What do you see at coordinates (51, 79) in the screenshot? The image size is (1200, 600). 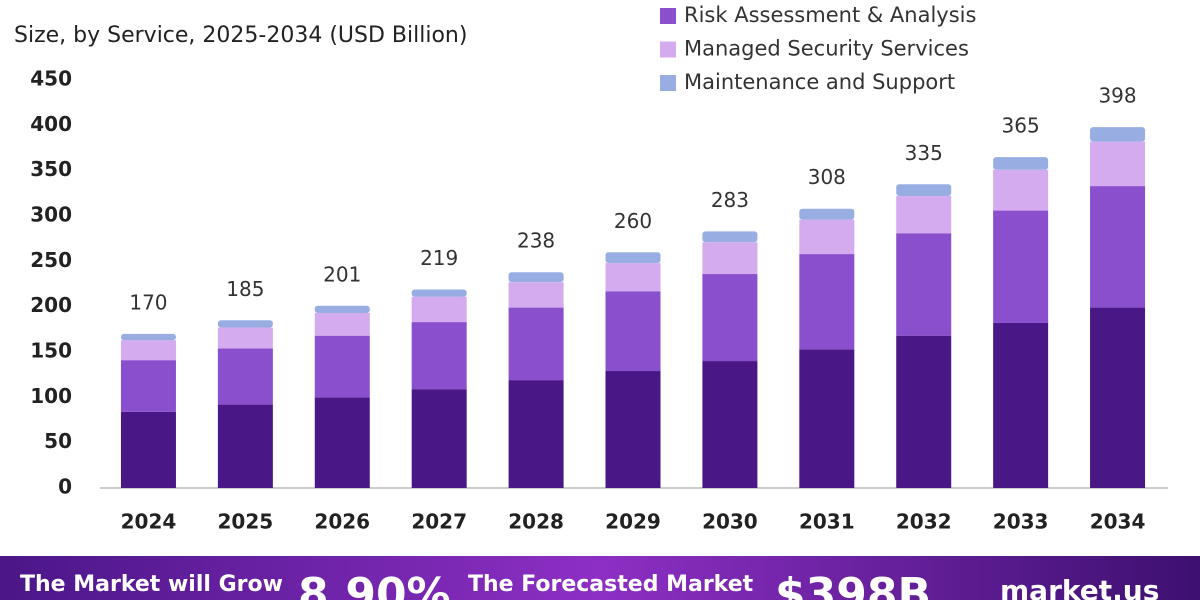 I see `y-tick-label: 450` at bounding box center [51, 79].